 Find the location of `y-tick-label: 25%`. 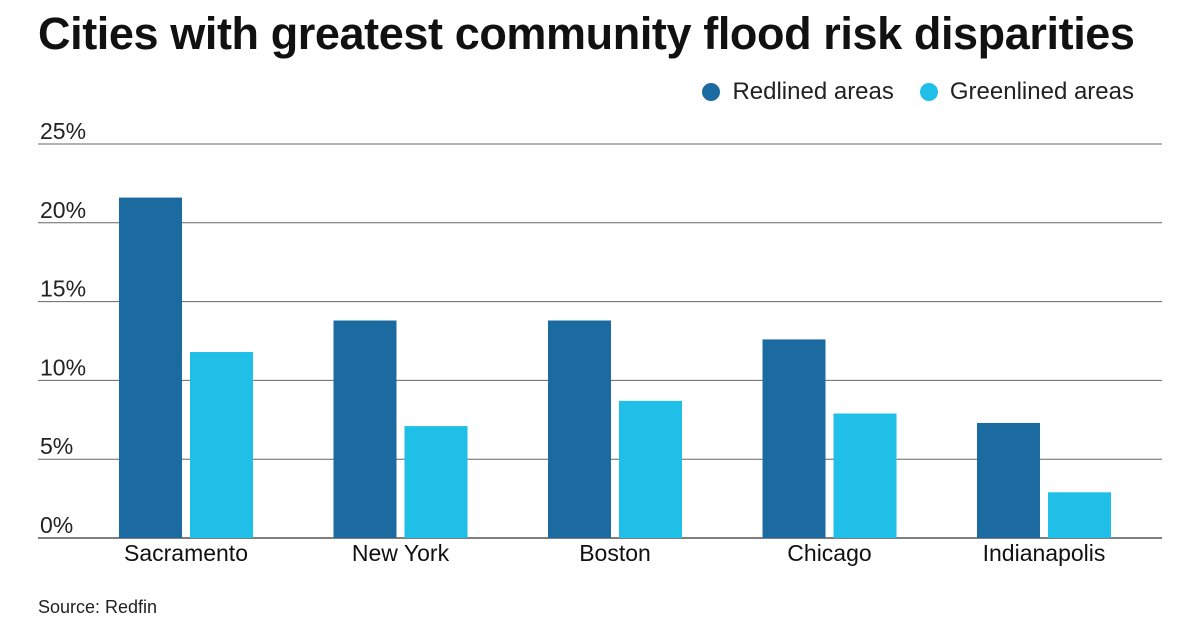

y-tick-label: 25% is located at coordinates (63, 131).